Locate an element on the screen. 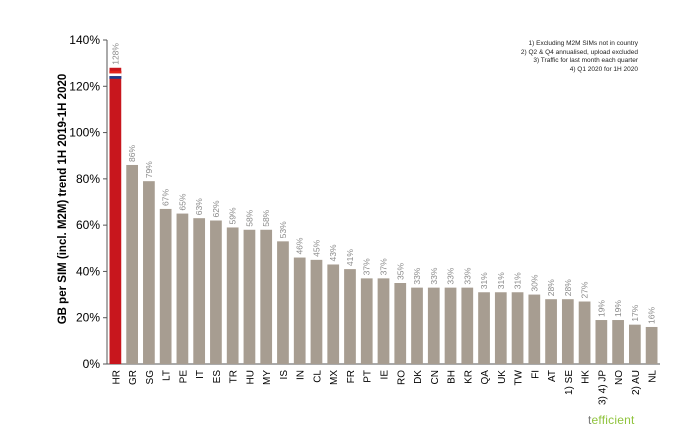  x-tick-label: IE is located at coordinates (385, 375).